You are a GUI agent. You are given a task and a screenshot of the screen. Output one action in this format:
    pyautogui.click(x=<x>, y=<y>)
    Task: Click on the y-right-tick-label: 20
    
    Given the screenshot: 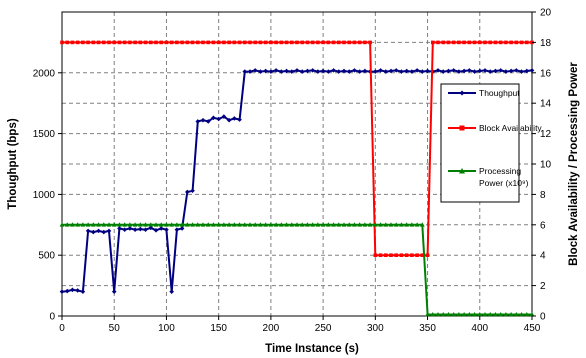 What is the action you would take?
    pyautogui.click(x=546, y=13)
    